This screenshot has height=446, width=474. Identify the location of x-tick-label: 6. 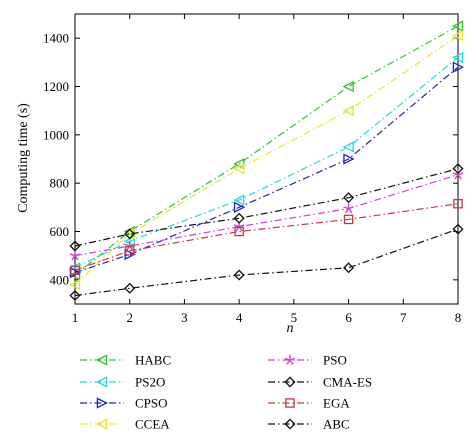
(348, 317).